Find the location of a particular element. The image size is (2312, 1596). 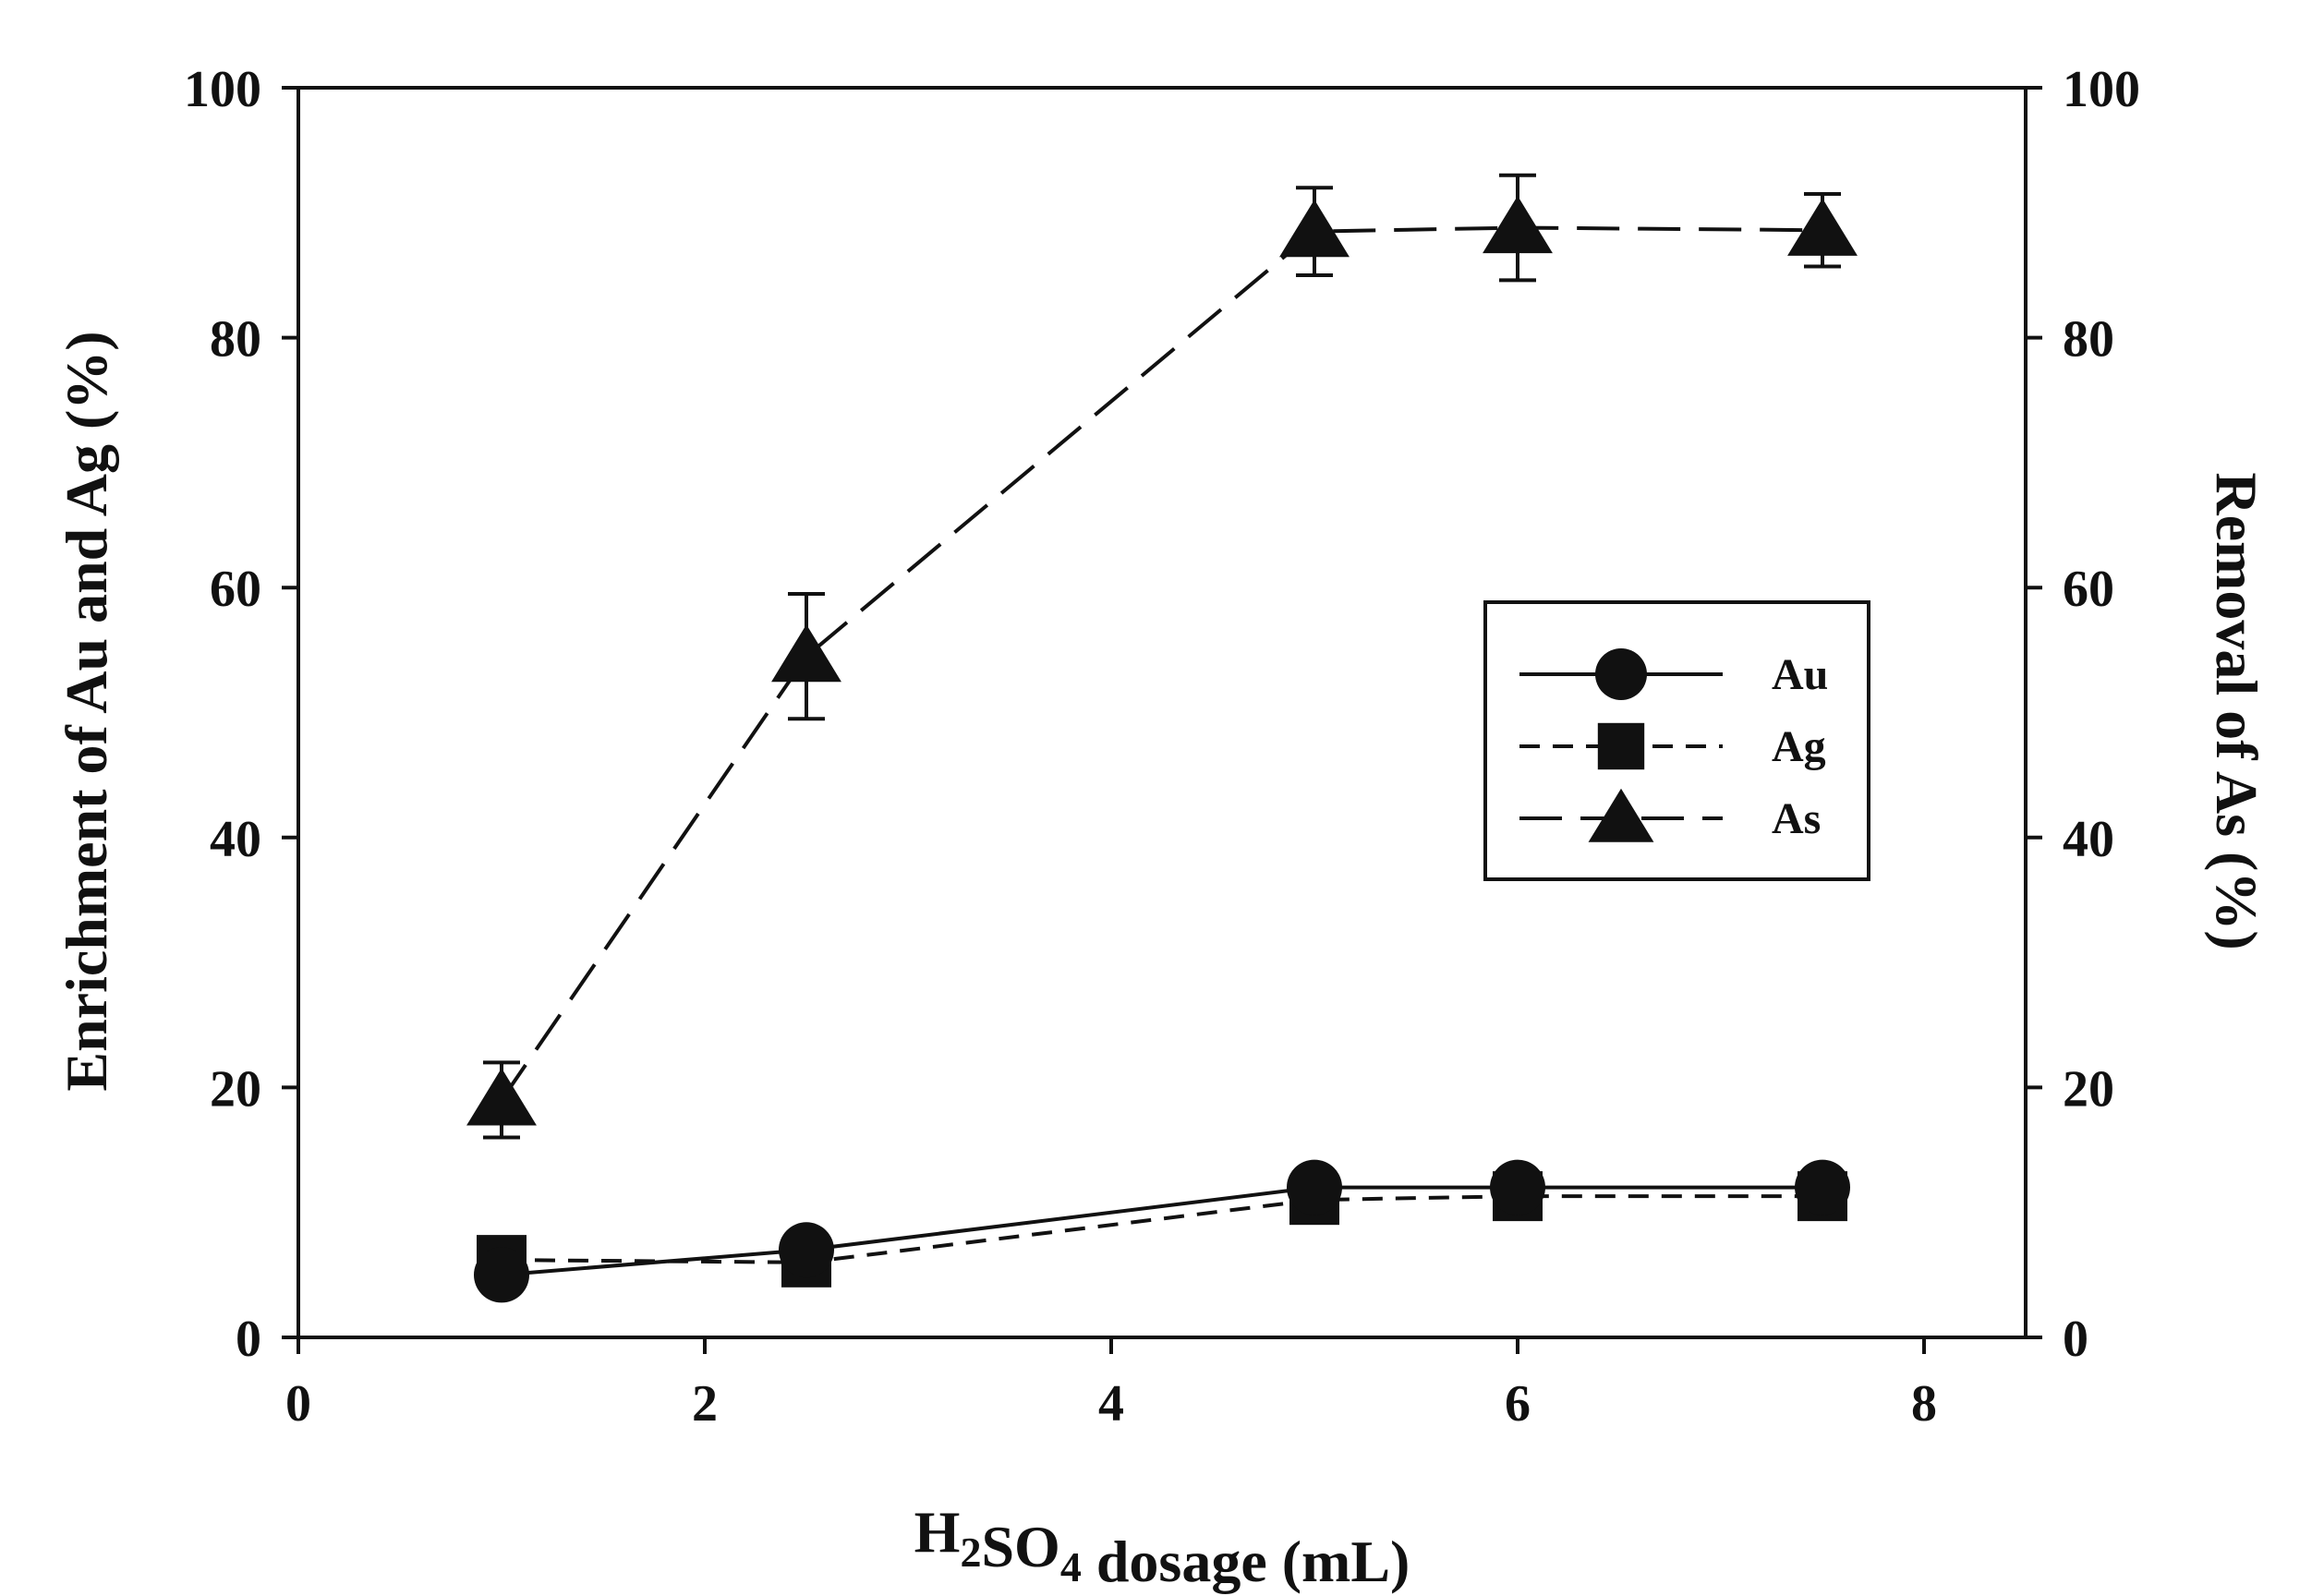

series-au is located at coordinates (1162, 1231).